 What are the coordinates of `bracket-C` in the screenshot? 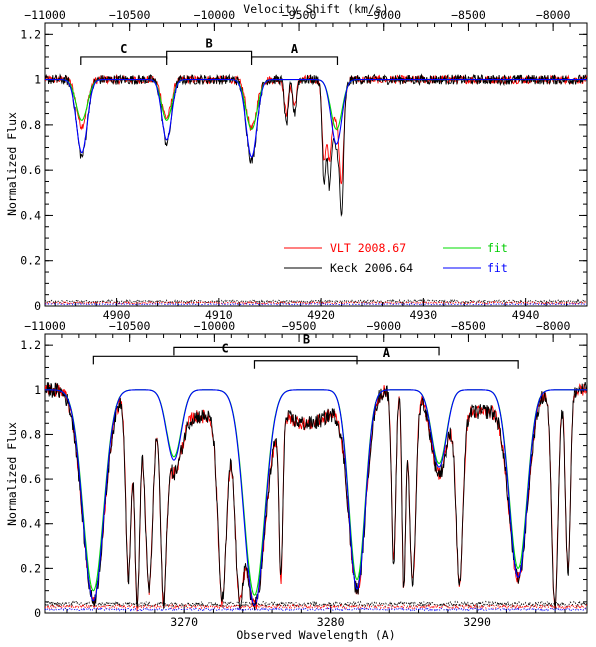 It's located at (124, 60).